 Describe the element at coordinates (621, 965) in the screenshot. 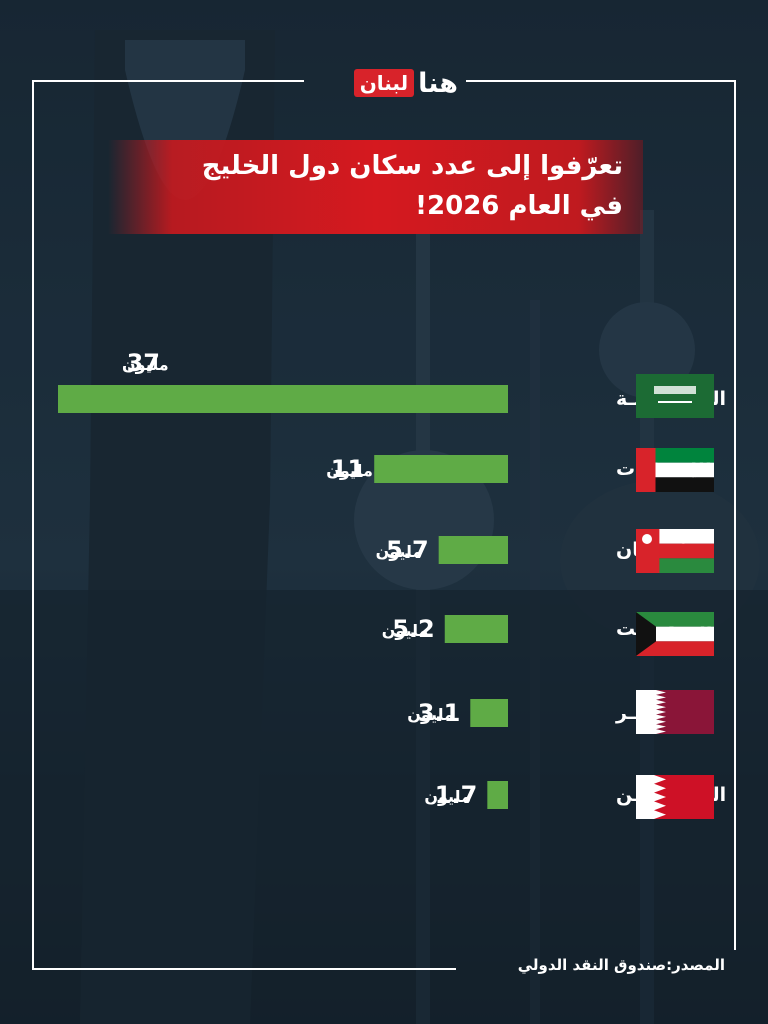

I see `source-note: المصدر:صندوق النقد الدولي` at that location.